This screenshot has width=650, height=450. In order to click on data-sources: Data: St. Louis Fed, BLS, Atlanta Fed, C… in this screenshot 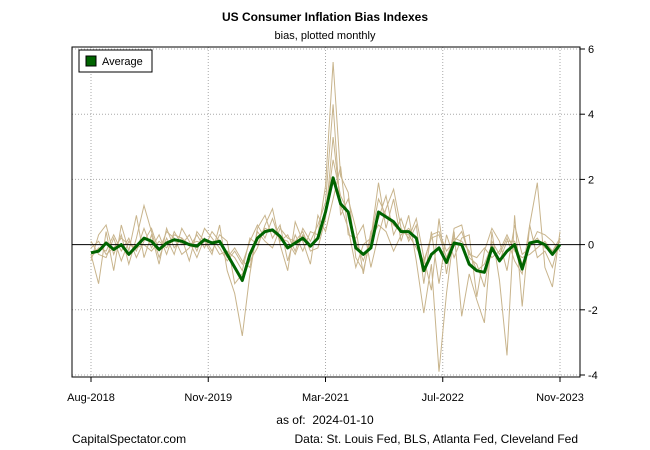, I will do `click(436, 439)`.